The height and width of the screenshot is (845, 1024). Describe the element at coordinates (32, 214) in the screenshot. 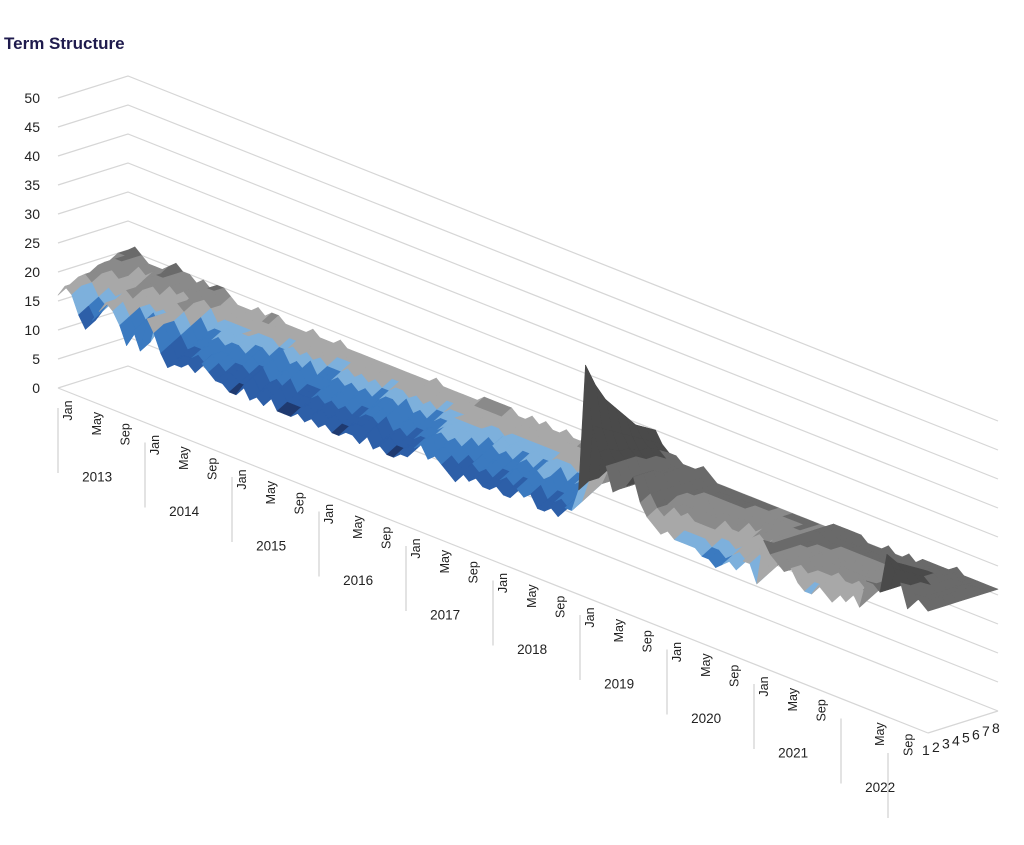

I see `z-tick-label-30: 30` at that location.